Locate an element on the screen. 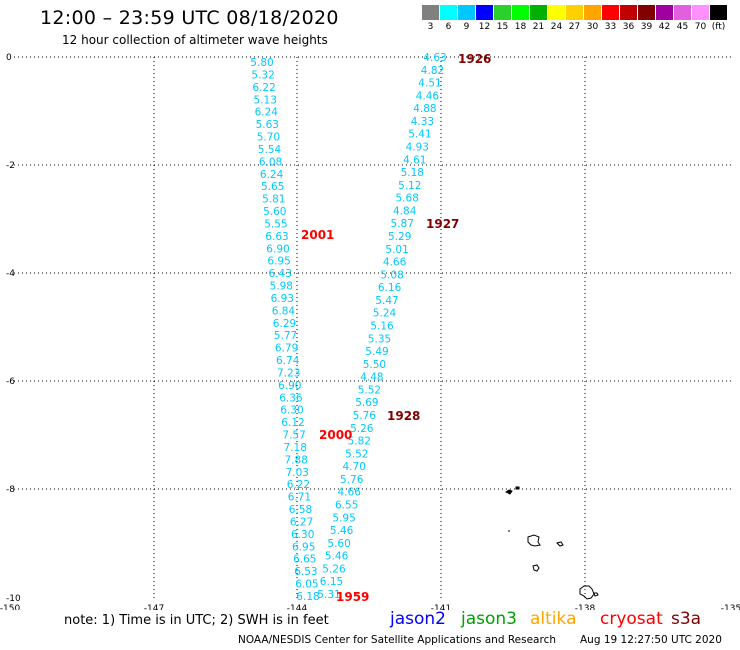  swh-value: 5.65 is located at coordinates (272, 187).